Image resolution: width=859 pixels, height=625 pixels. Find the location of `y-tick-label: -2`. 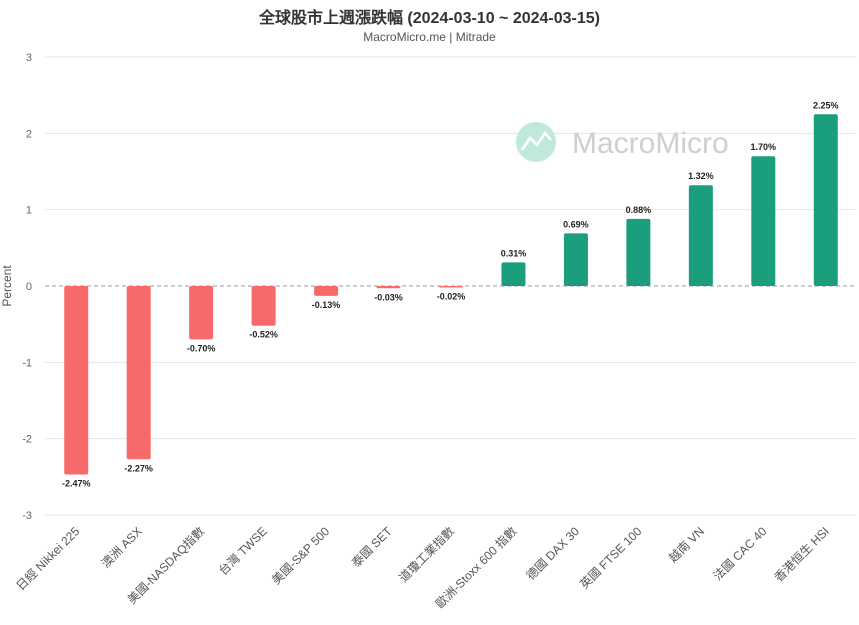

y-tick-label: -2 is located at coordinates (27, 440).